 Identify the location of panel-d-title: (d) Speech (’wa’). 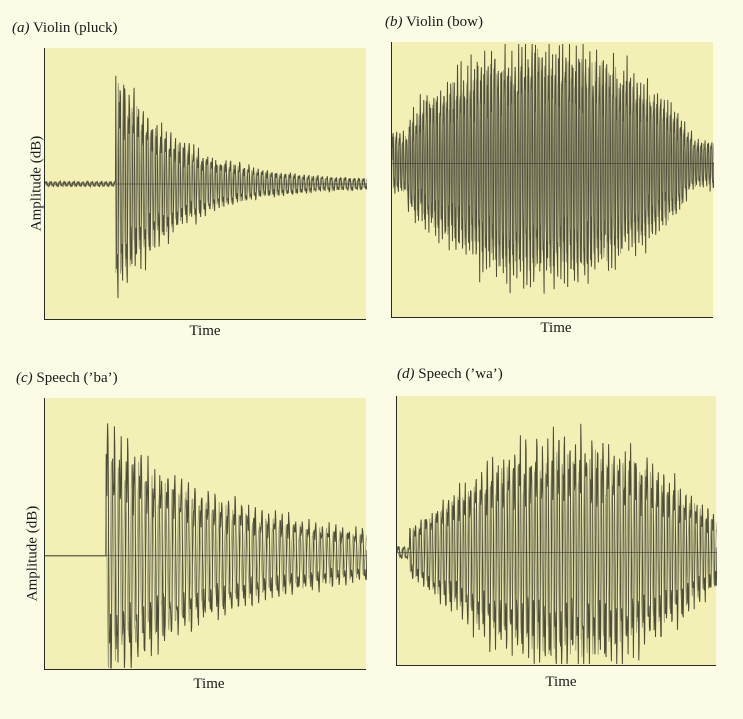
(450, 374).